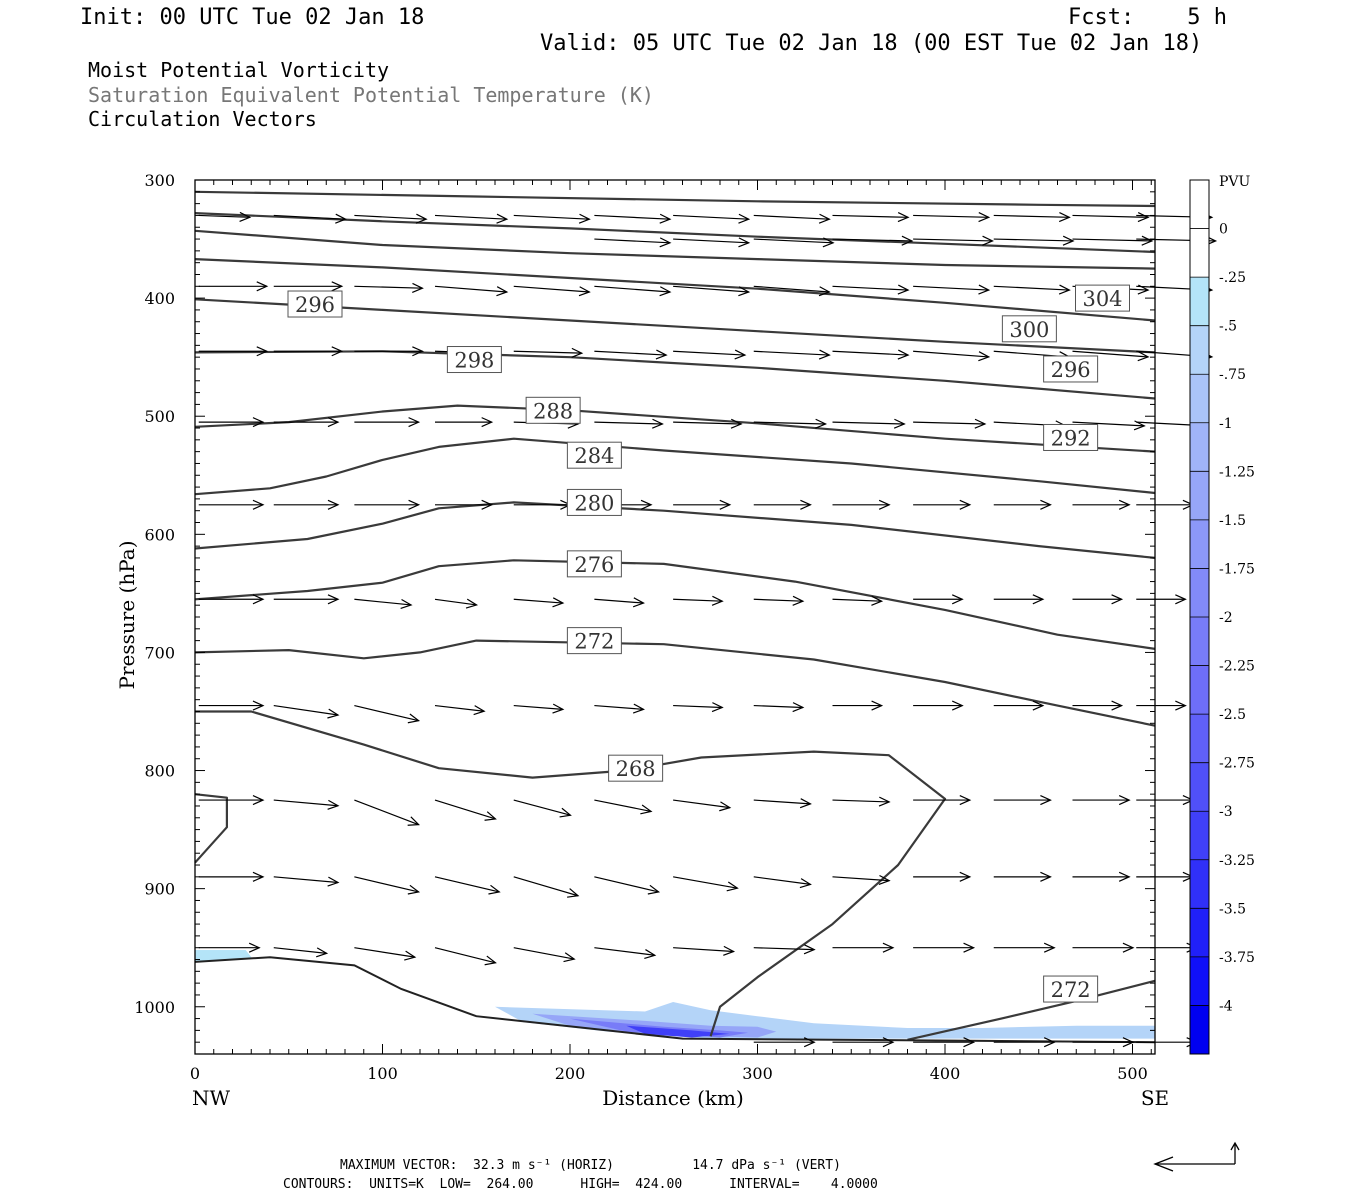 This screenshot has width=1350, height=1200. I want to click on colorbar-tick-label: -1.25, so click(1237, 472).